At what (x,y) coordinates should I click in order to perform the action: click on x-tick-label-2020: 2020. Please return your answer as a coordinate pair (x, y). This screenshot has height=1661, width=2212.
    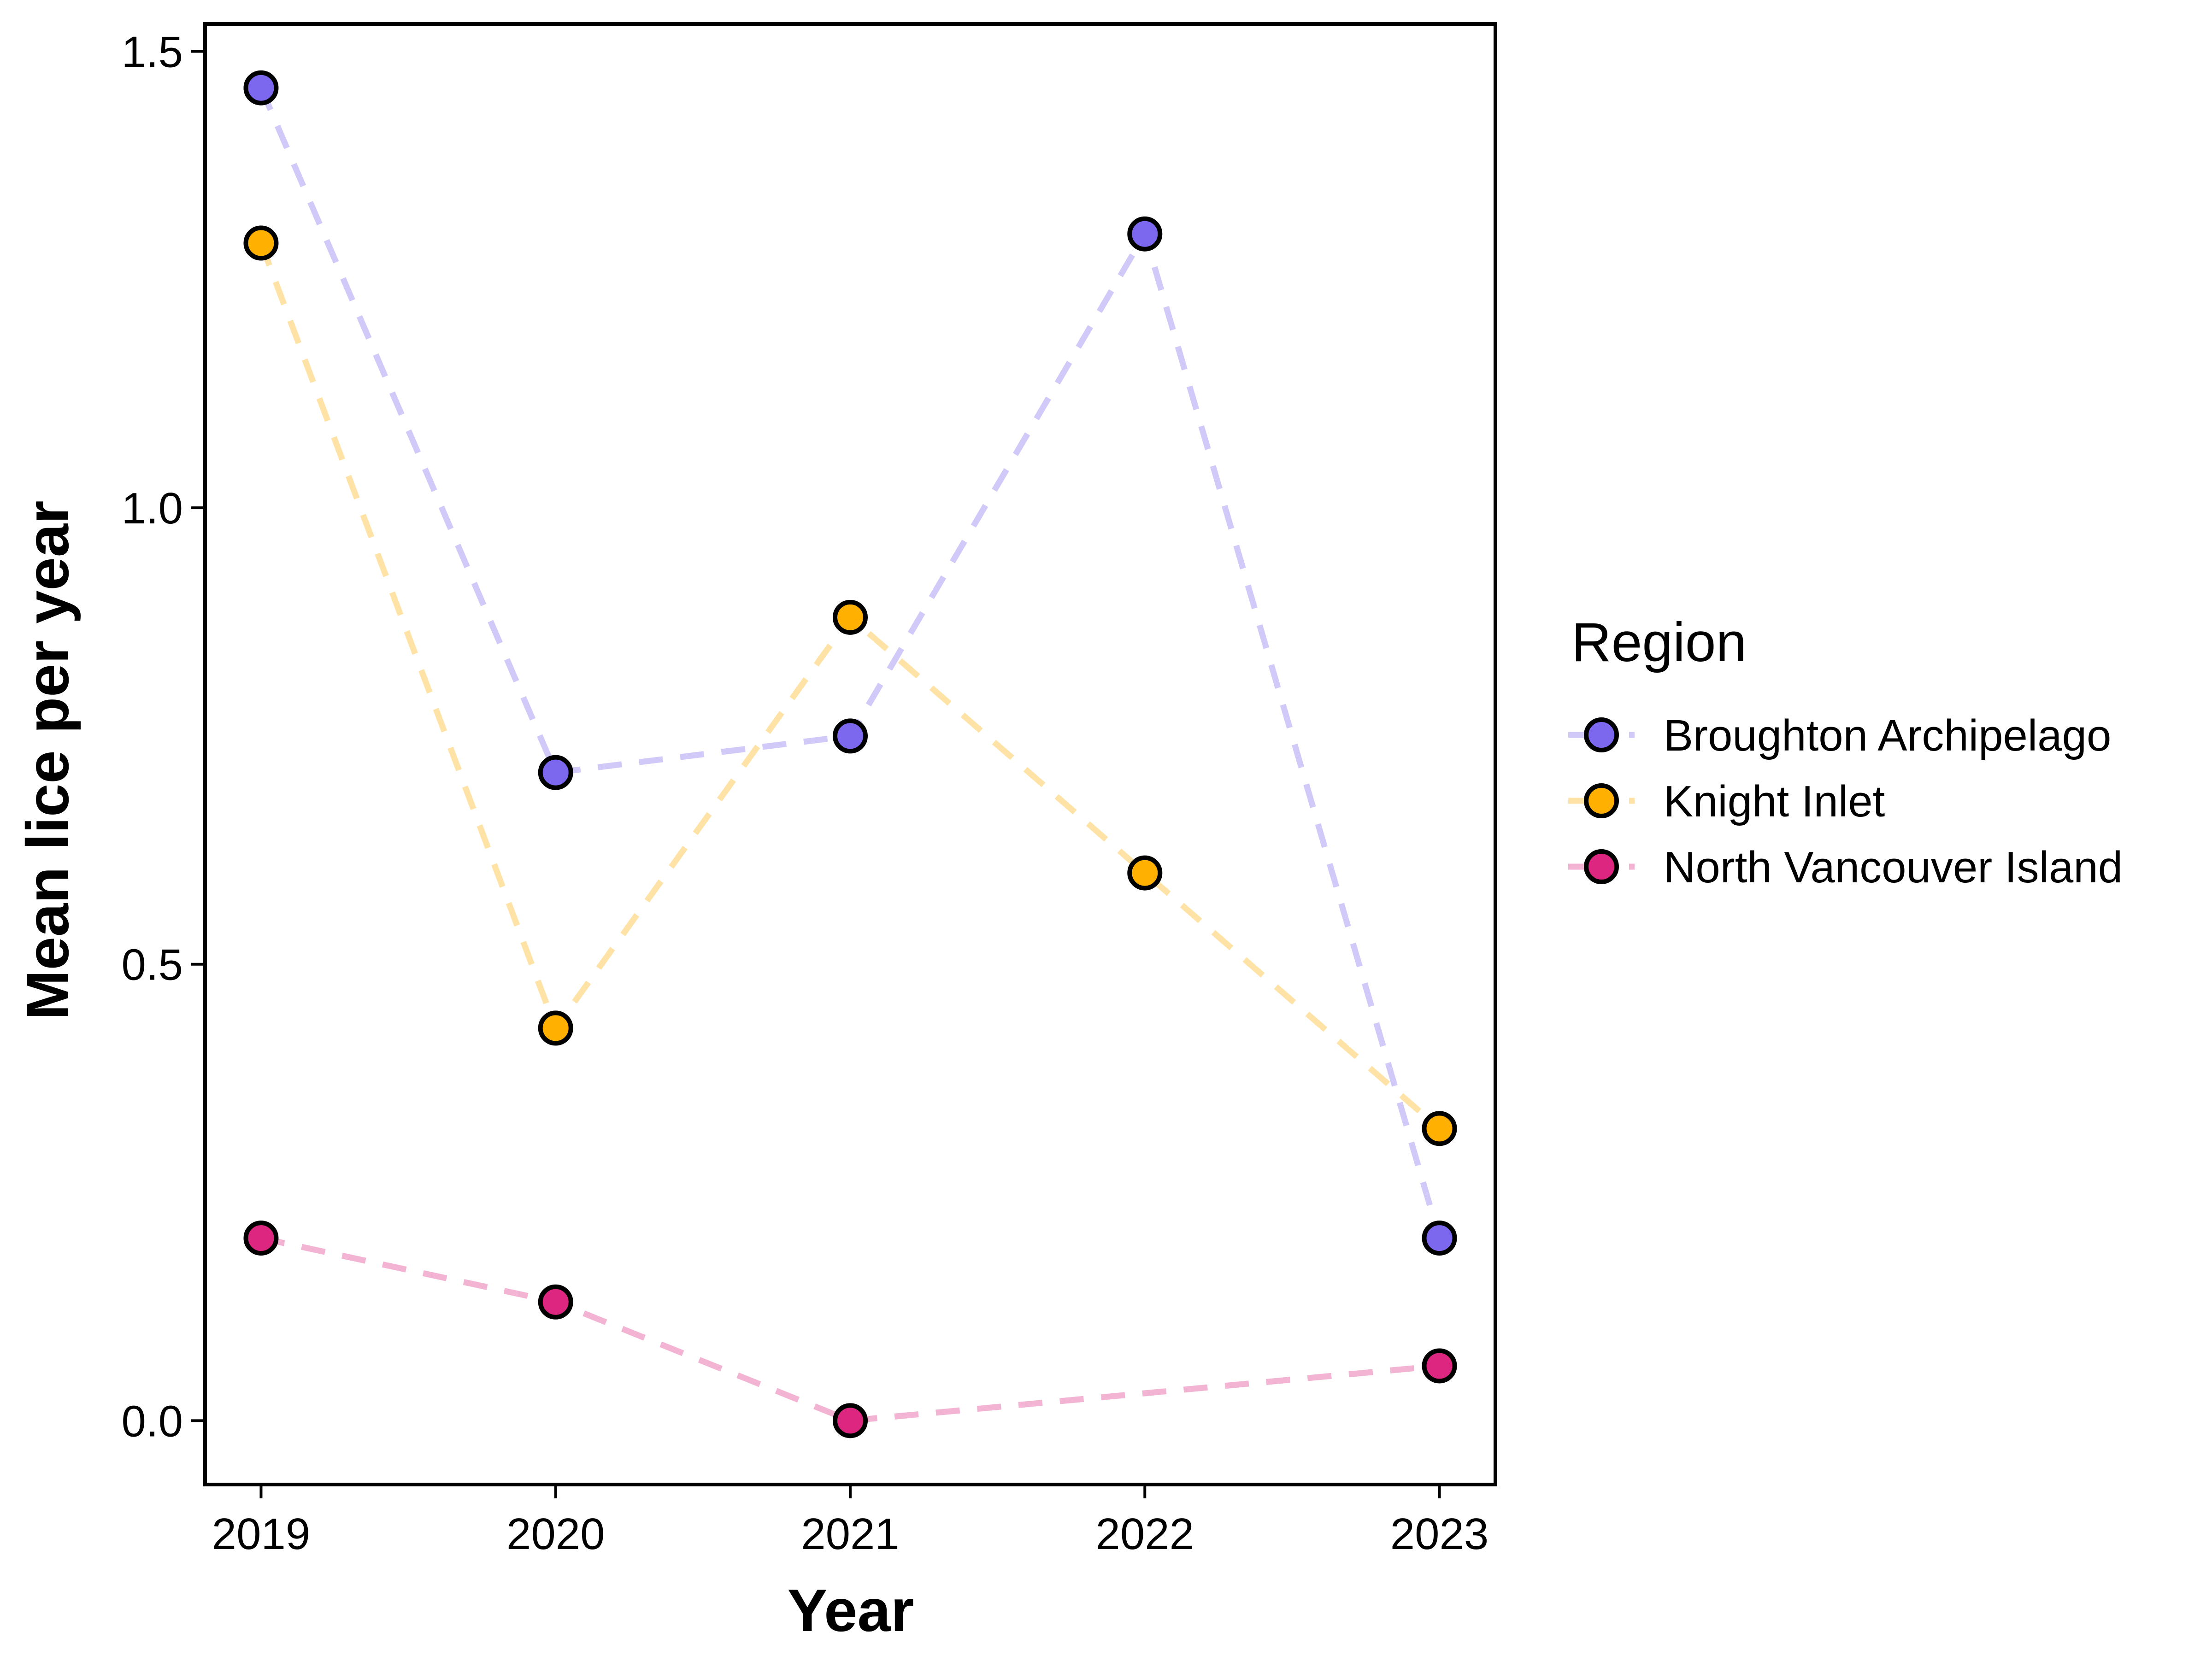
    Looking at the image, I should click on (555, 1534).